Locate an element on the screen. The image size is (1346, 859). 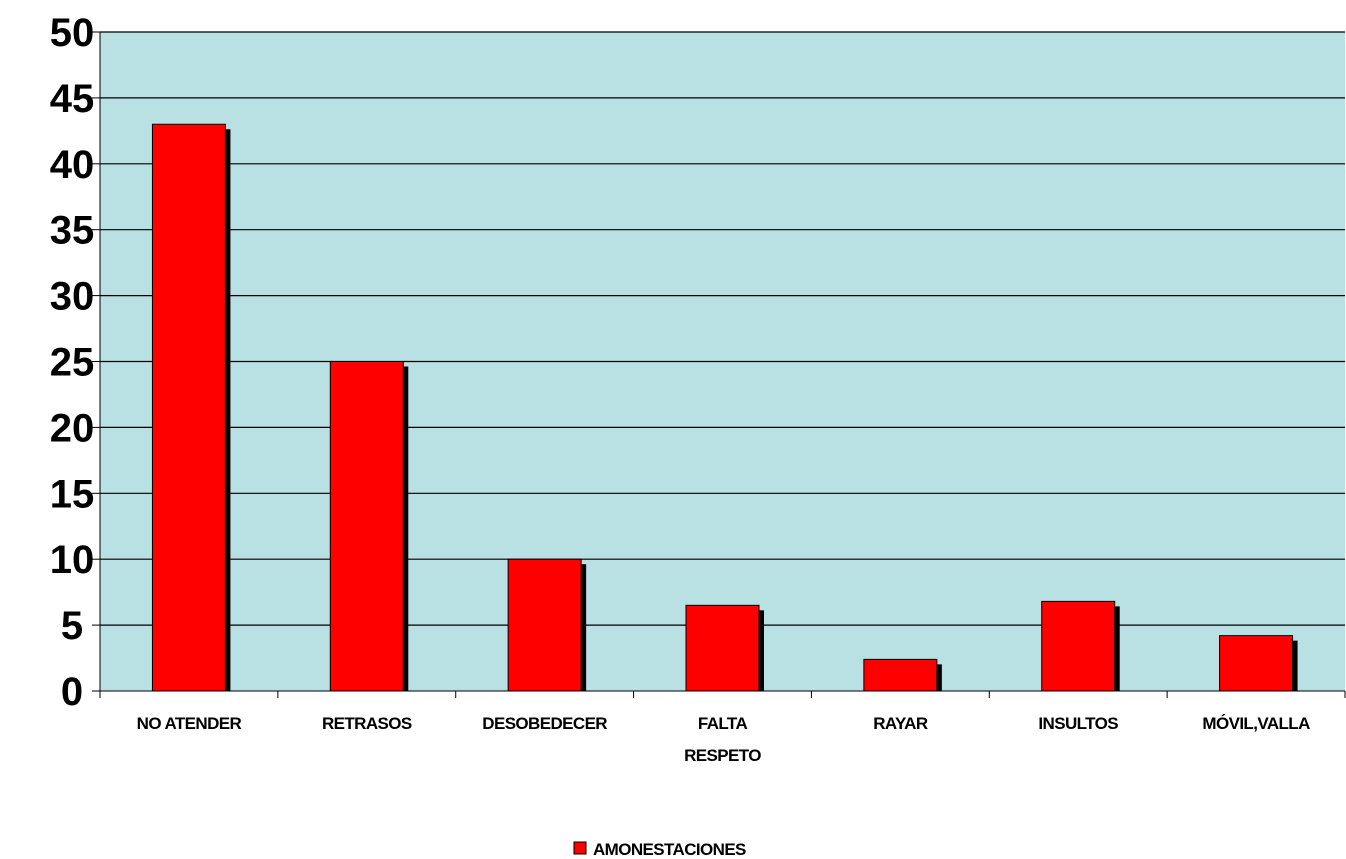
x-tick-label: INSULTOS is located at coordinates (1078, 723).